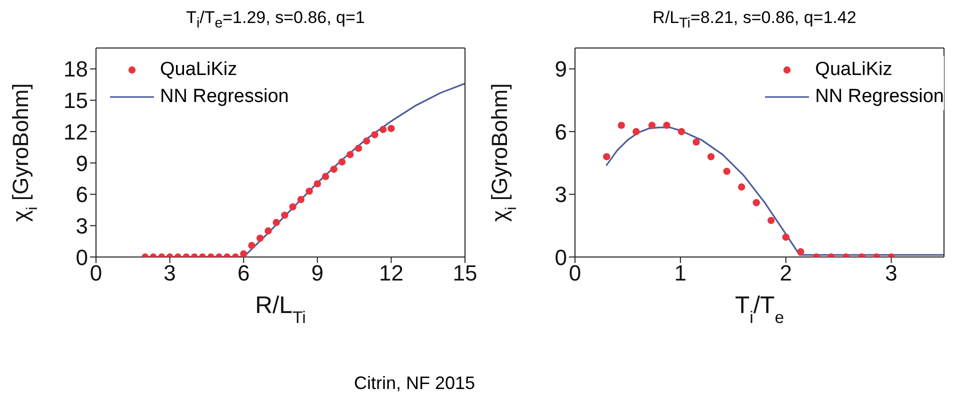 The width and height of the screenshot is (967, 401). Describe the element at coordinates (680, 273) in the screenshot. I see `x-tick-label: 1` at that location.